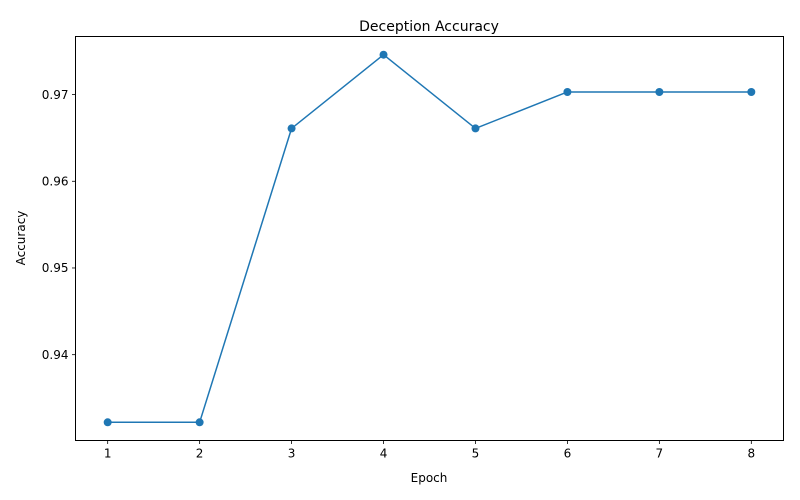 The width and height of the screenshot is (800, 500). I want to click on x-tick-label: 7, so click(660, 454).